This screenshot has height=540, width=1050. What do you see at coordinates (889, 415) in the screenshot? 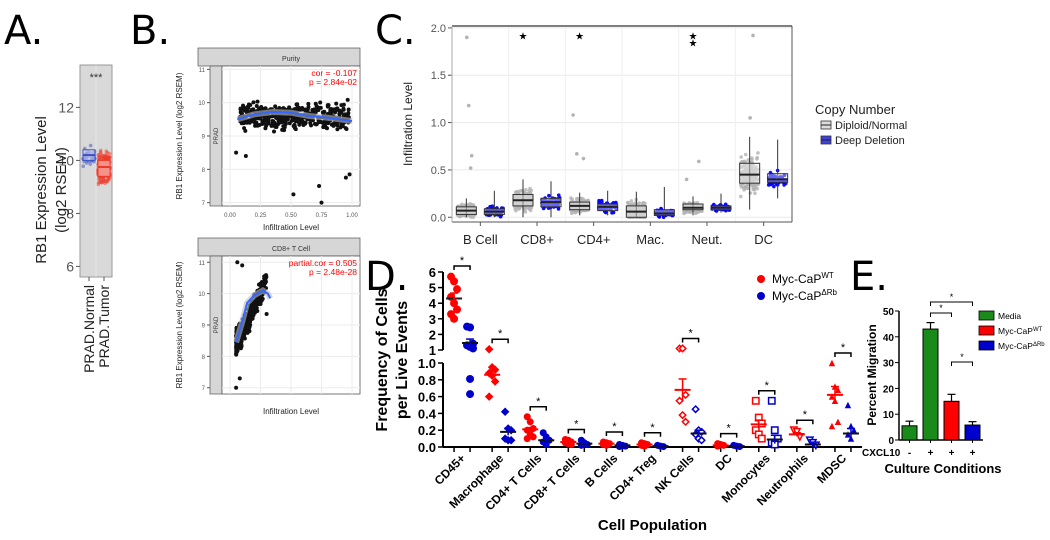
I see `y-tick-label: 10` at bounding box center [889, 415].